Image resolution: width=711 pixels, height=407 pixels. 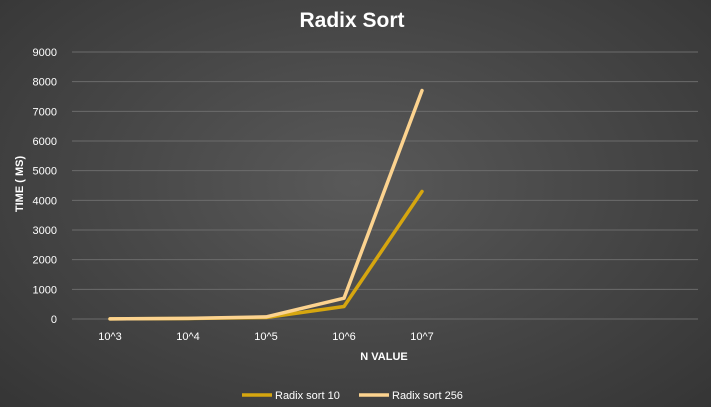 I want to click on y-tick-label: 6000, so click(x=45, y=142).